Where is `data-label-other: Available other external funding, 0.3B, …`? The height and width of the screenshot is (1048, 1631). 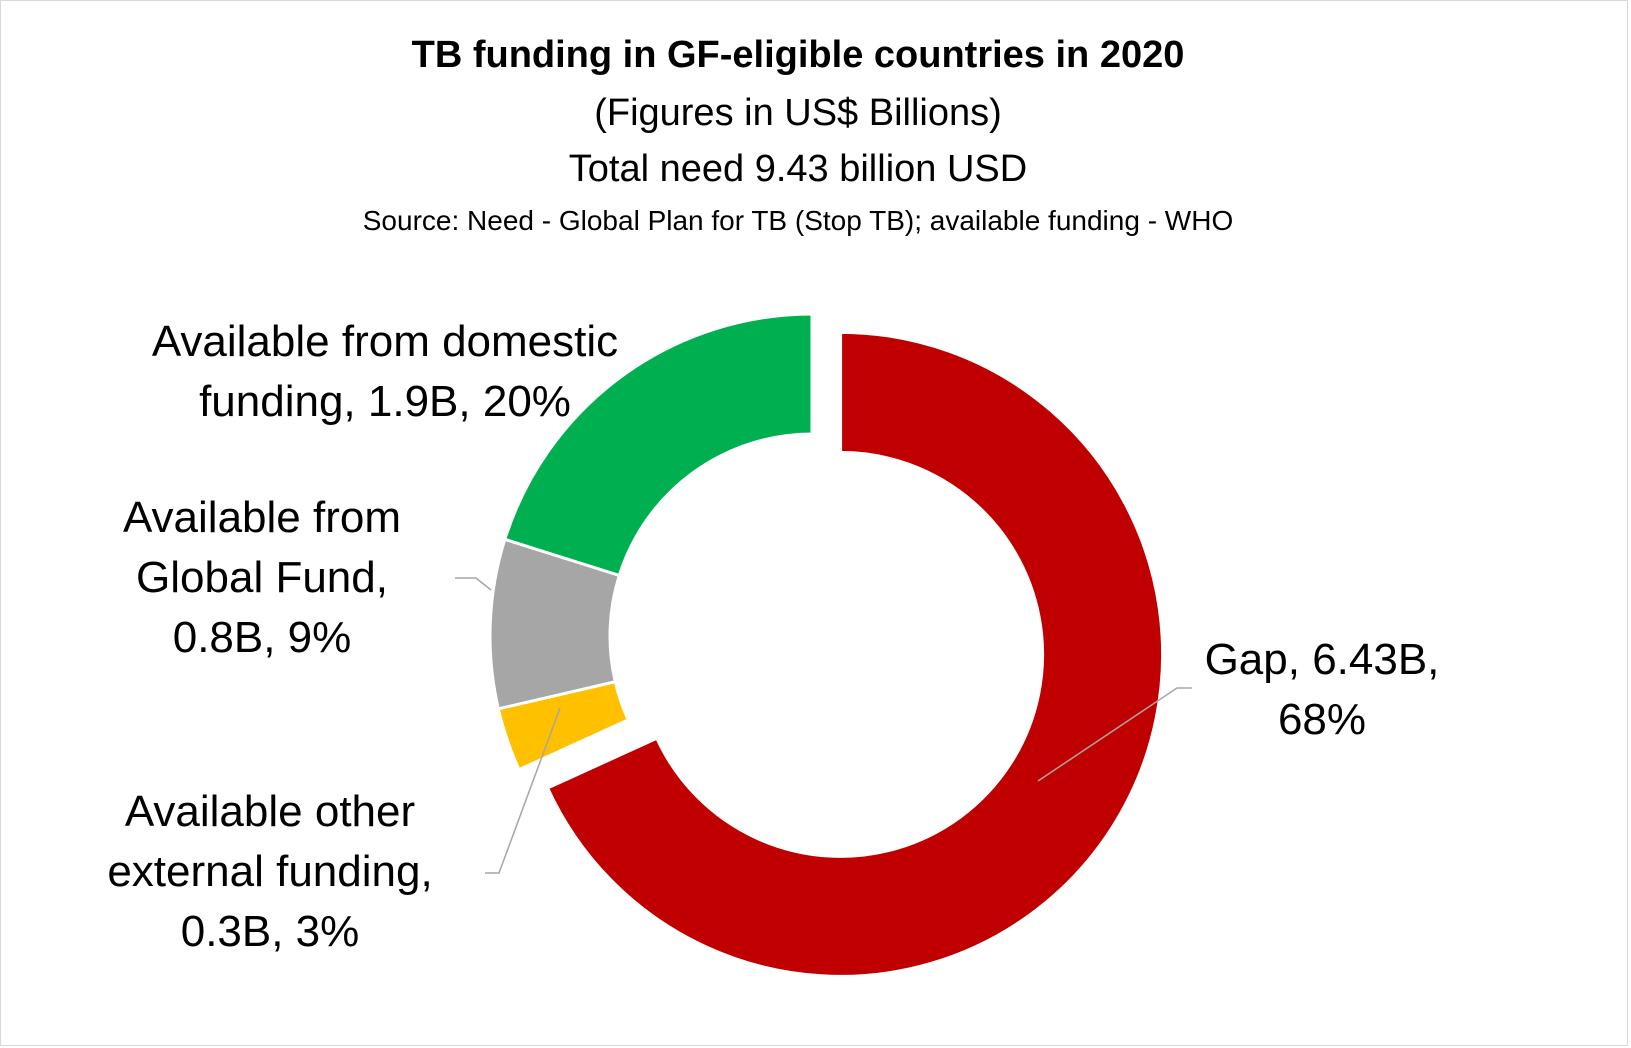
data-label-other: Available other external funding, 0.3B, … is located at coordinates (270, 872).